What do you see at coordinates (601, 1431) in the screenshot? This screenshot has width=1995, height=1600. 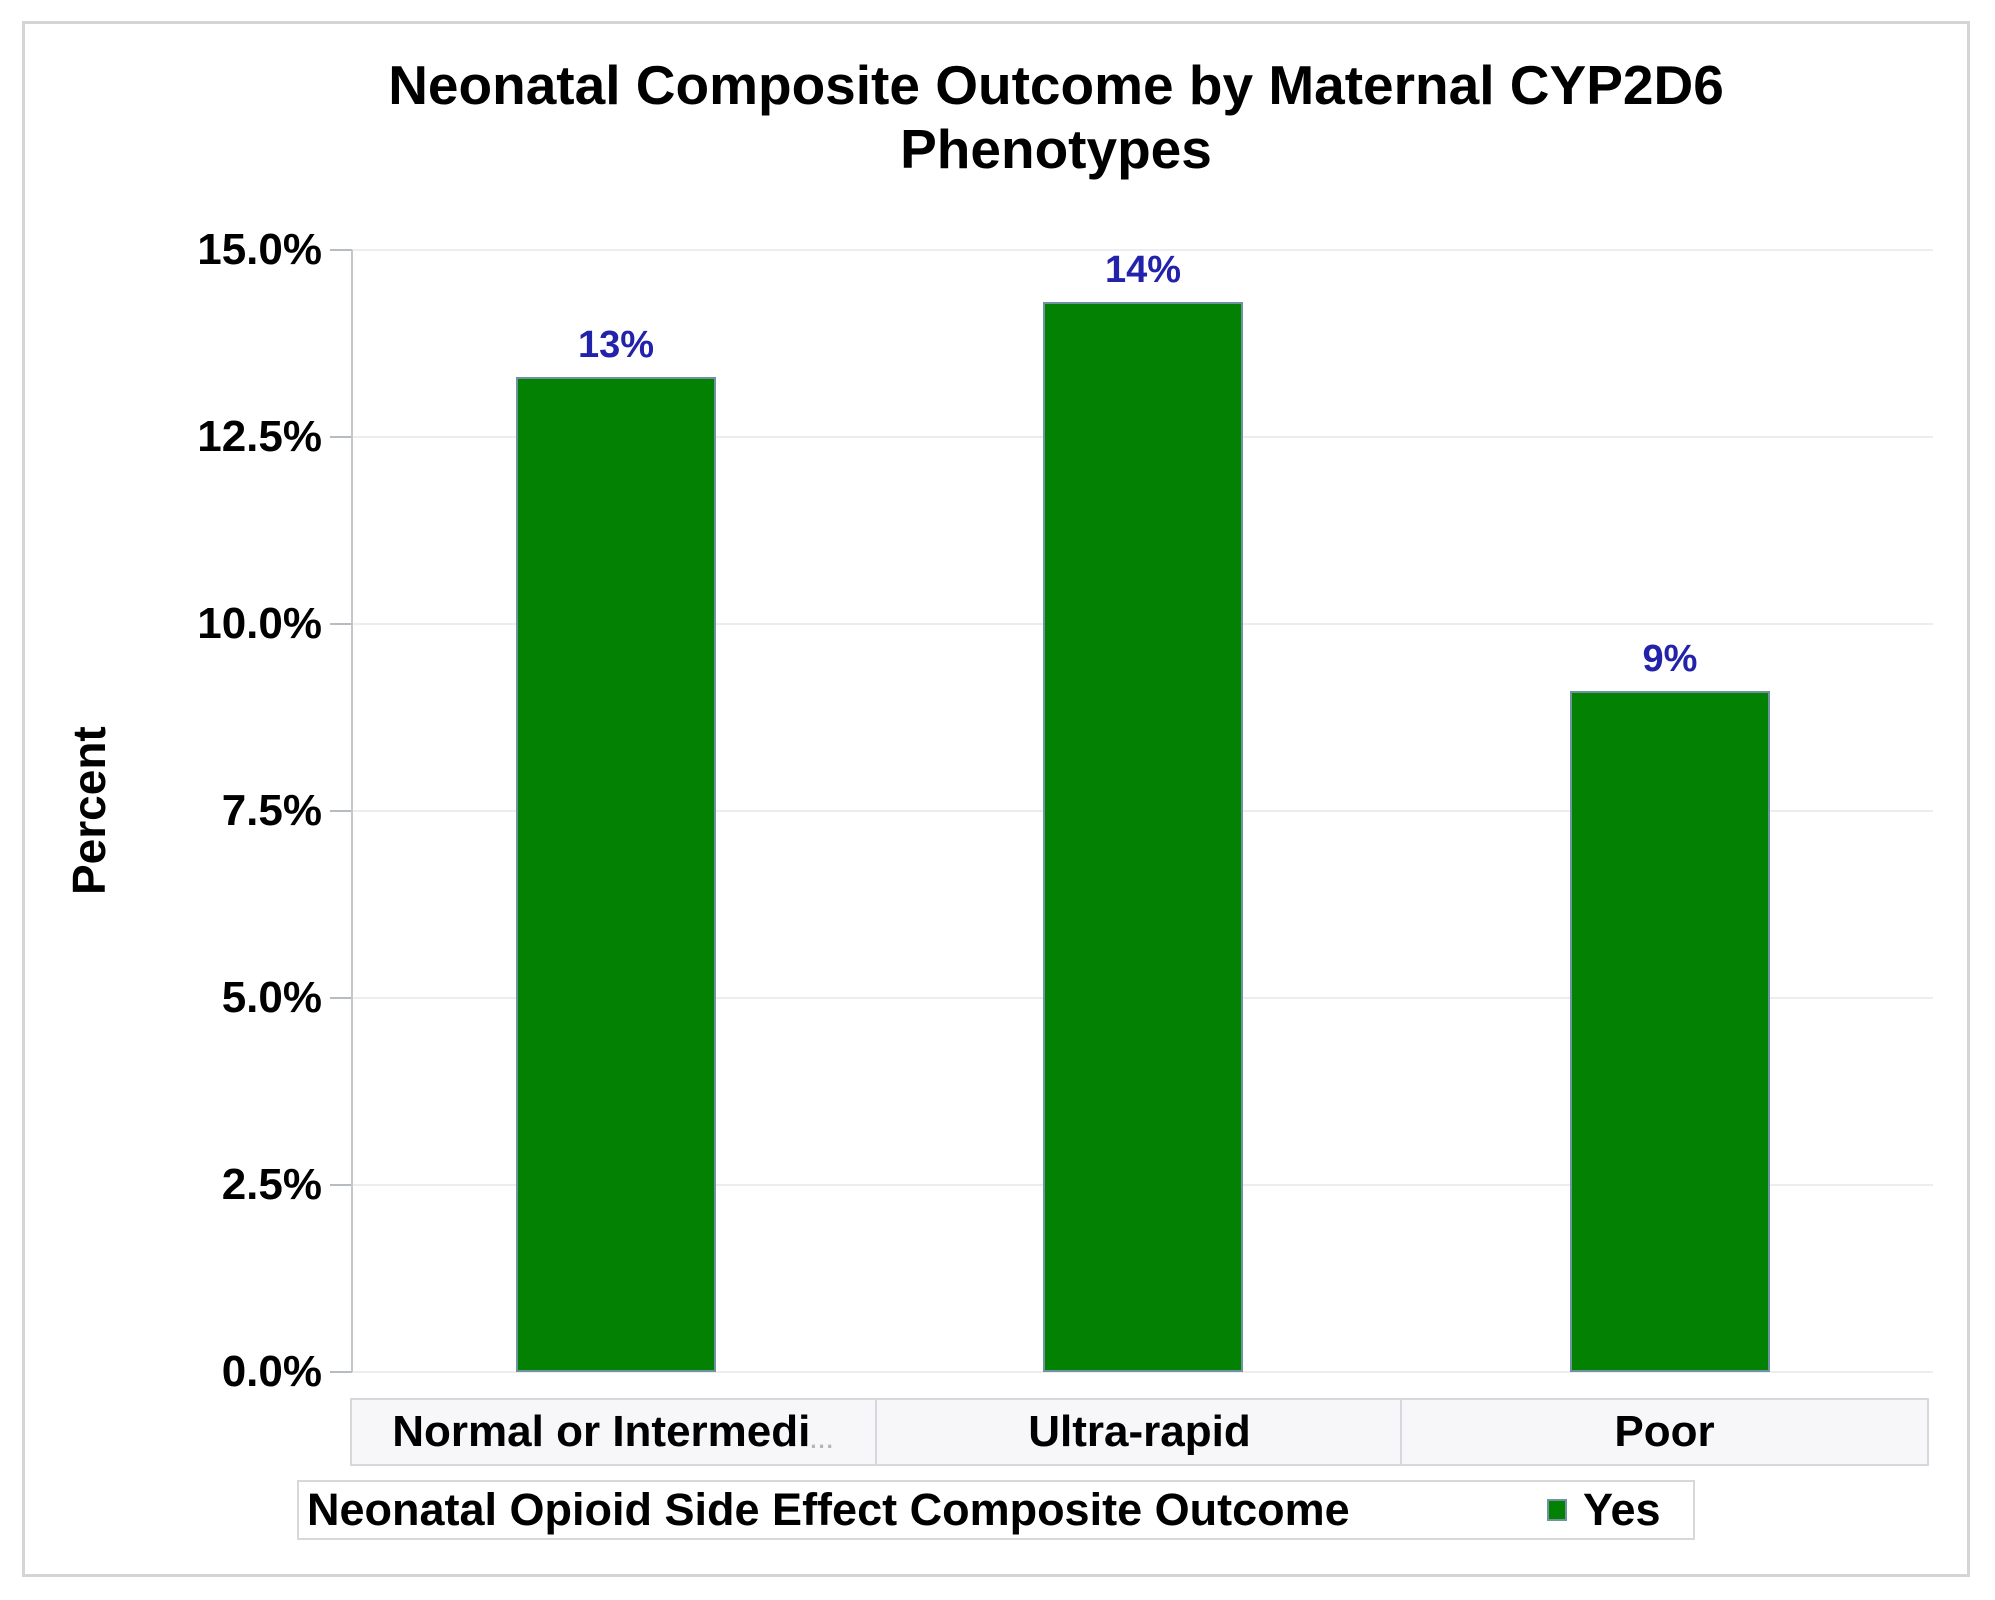 I see `category-label: Normal or Intermedi` at bounding box center [601, 1431].